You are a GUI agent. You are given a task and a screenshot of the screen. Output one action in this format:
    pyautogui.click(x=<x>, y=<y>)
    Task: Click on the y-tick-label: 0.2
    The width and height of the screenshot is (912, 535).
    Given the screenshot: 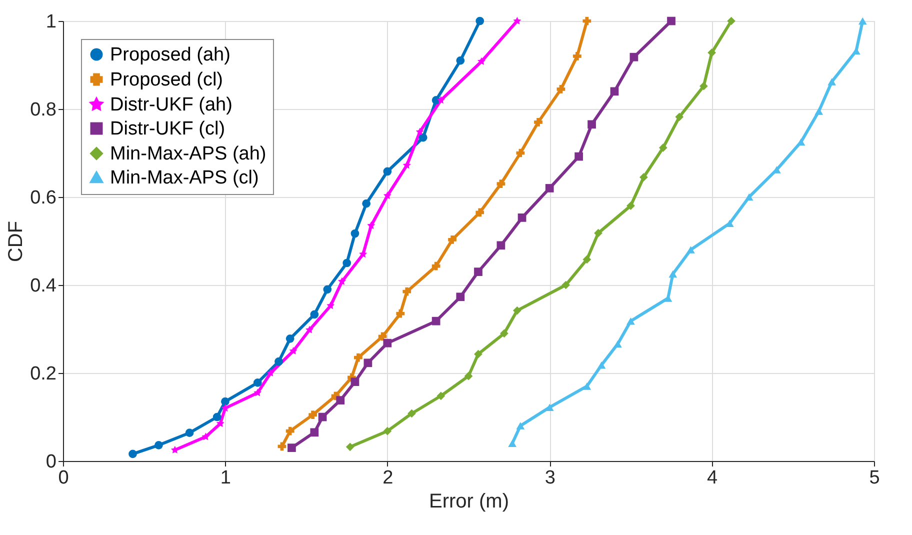 What is the action you would take?
    pyautogui.click(x=43, y=374)
    